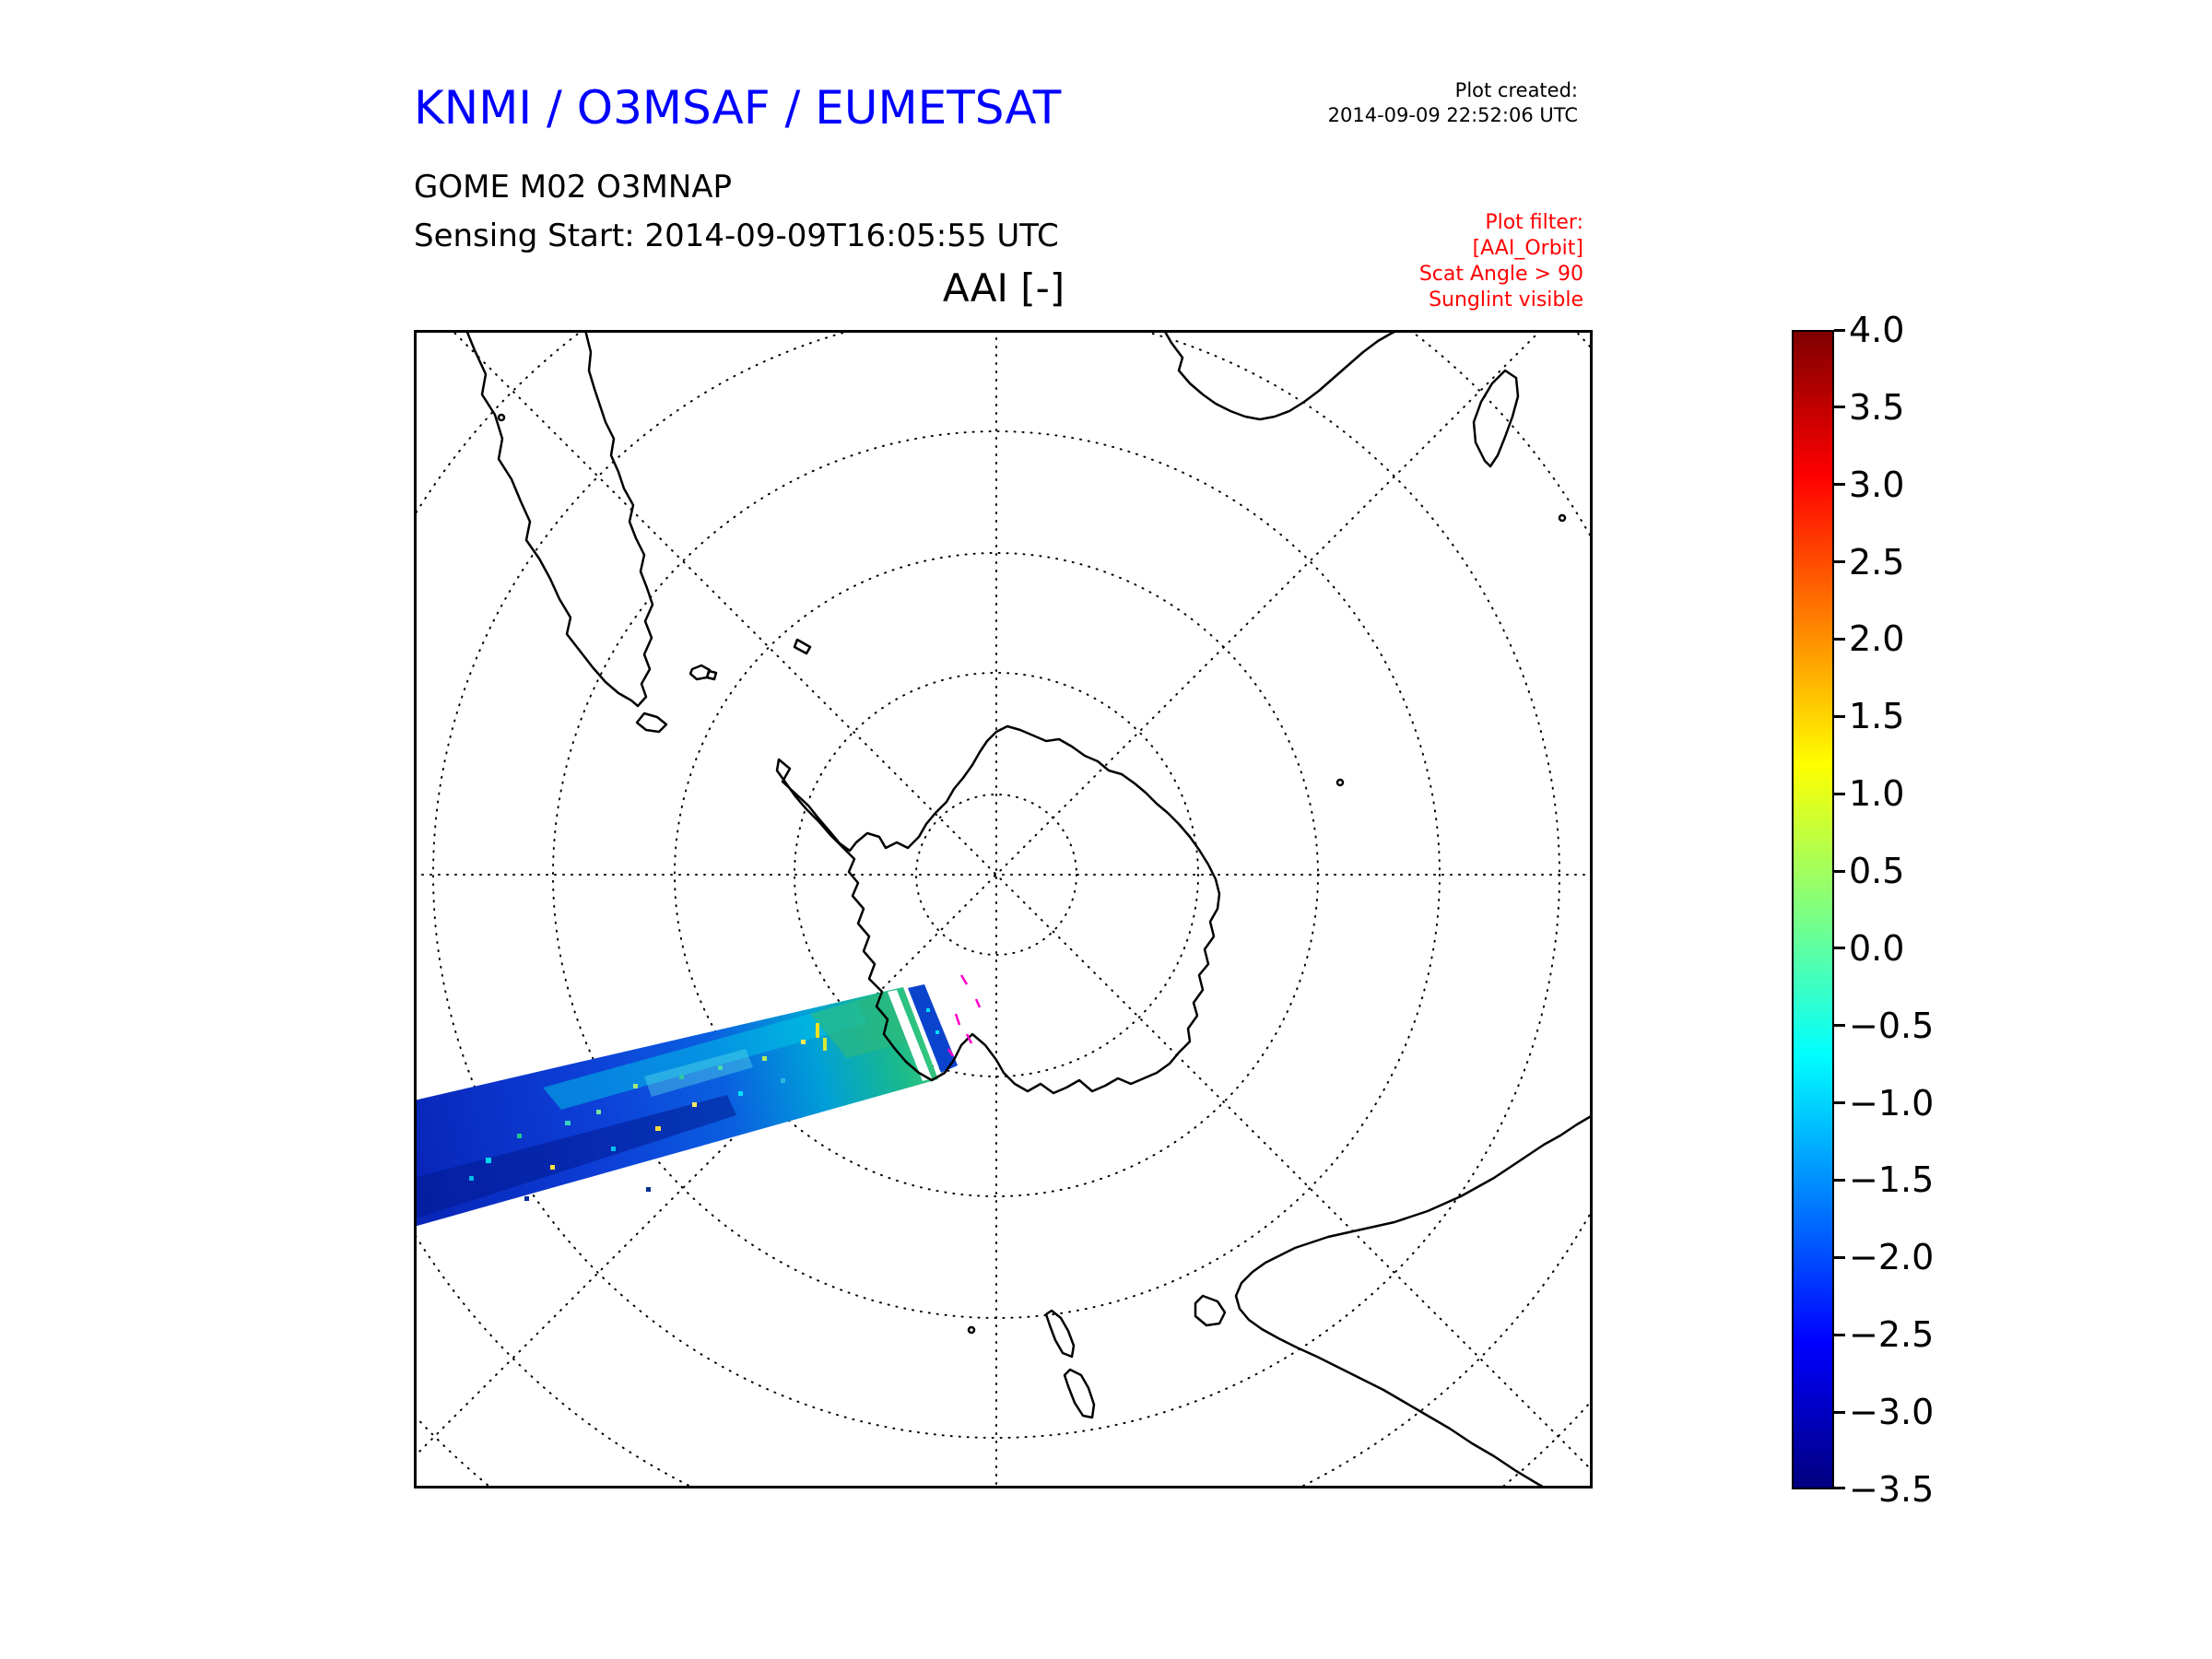  Describe the element at coordinates (1877, 407) in the screenshot. I see `colorbar-tick-label: 3.5` at that location.